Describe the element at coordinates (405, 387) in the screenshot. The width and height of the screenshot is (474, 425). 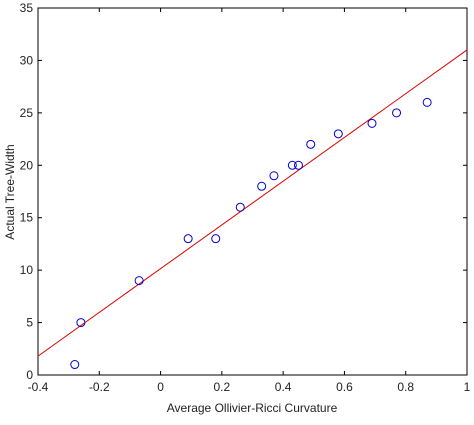
I see `x-tick-label: 0.8` at that location.